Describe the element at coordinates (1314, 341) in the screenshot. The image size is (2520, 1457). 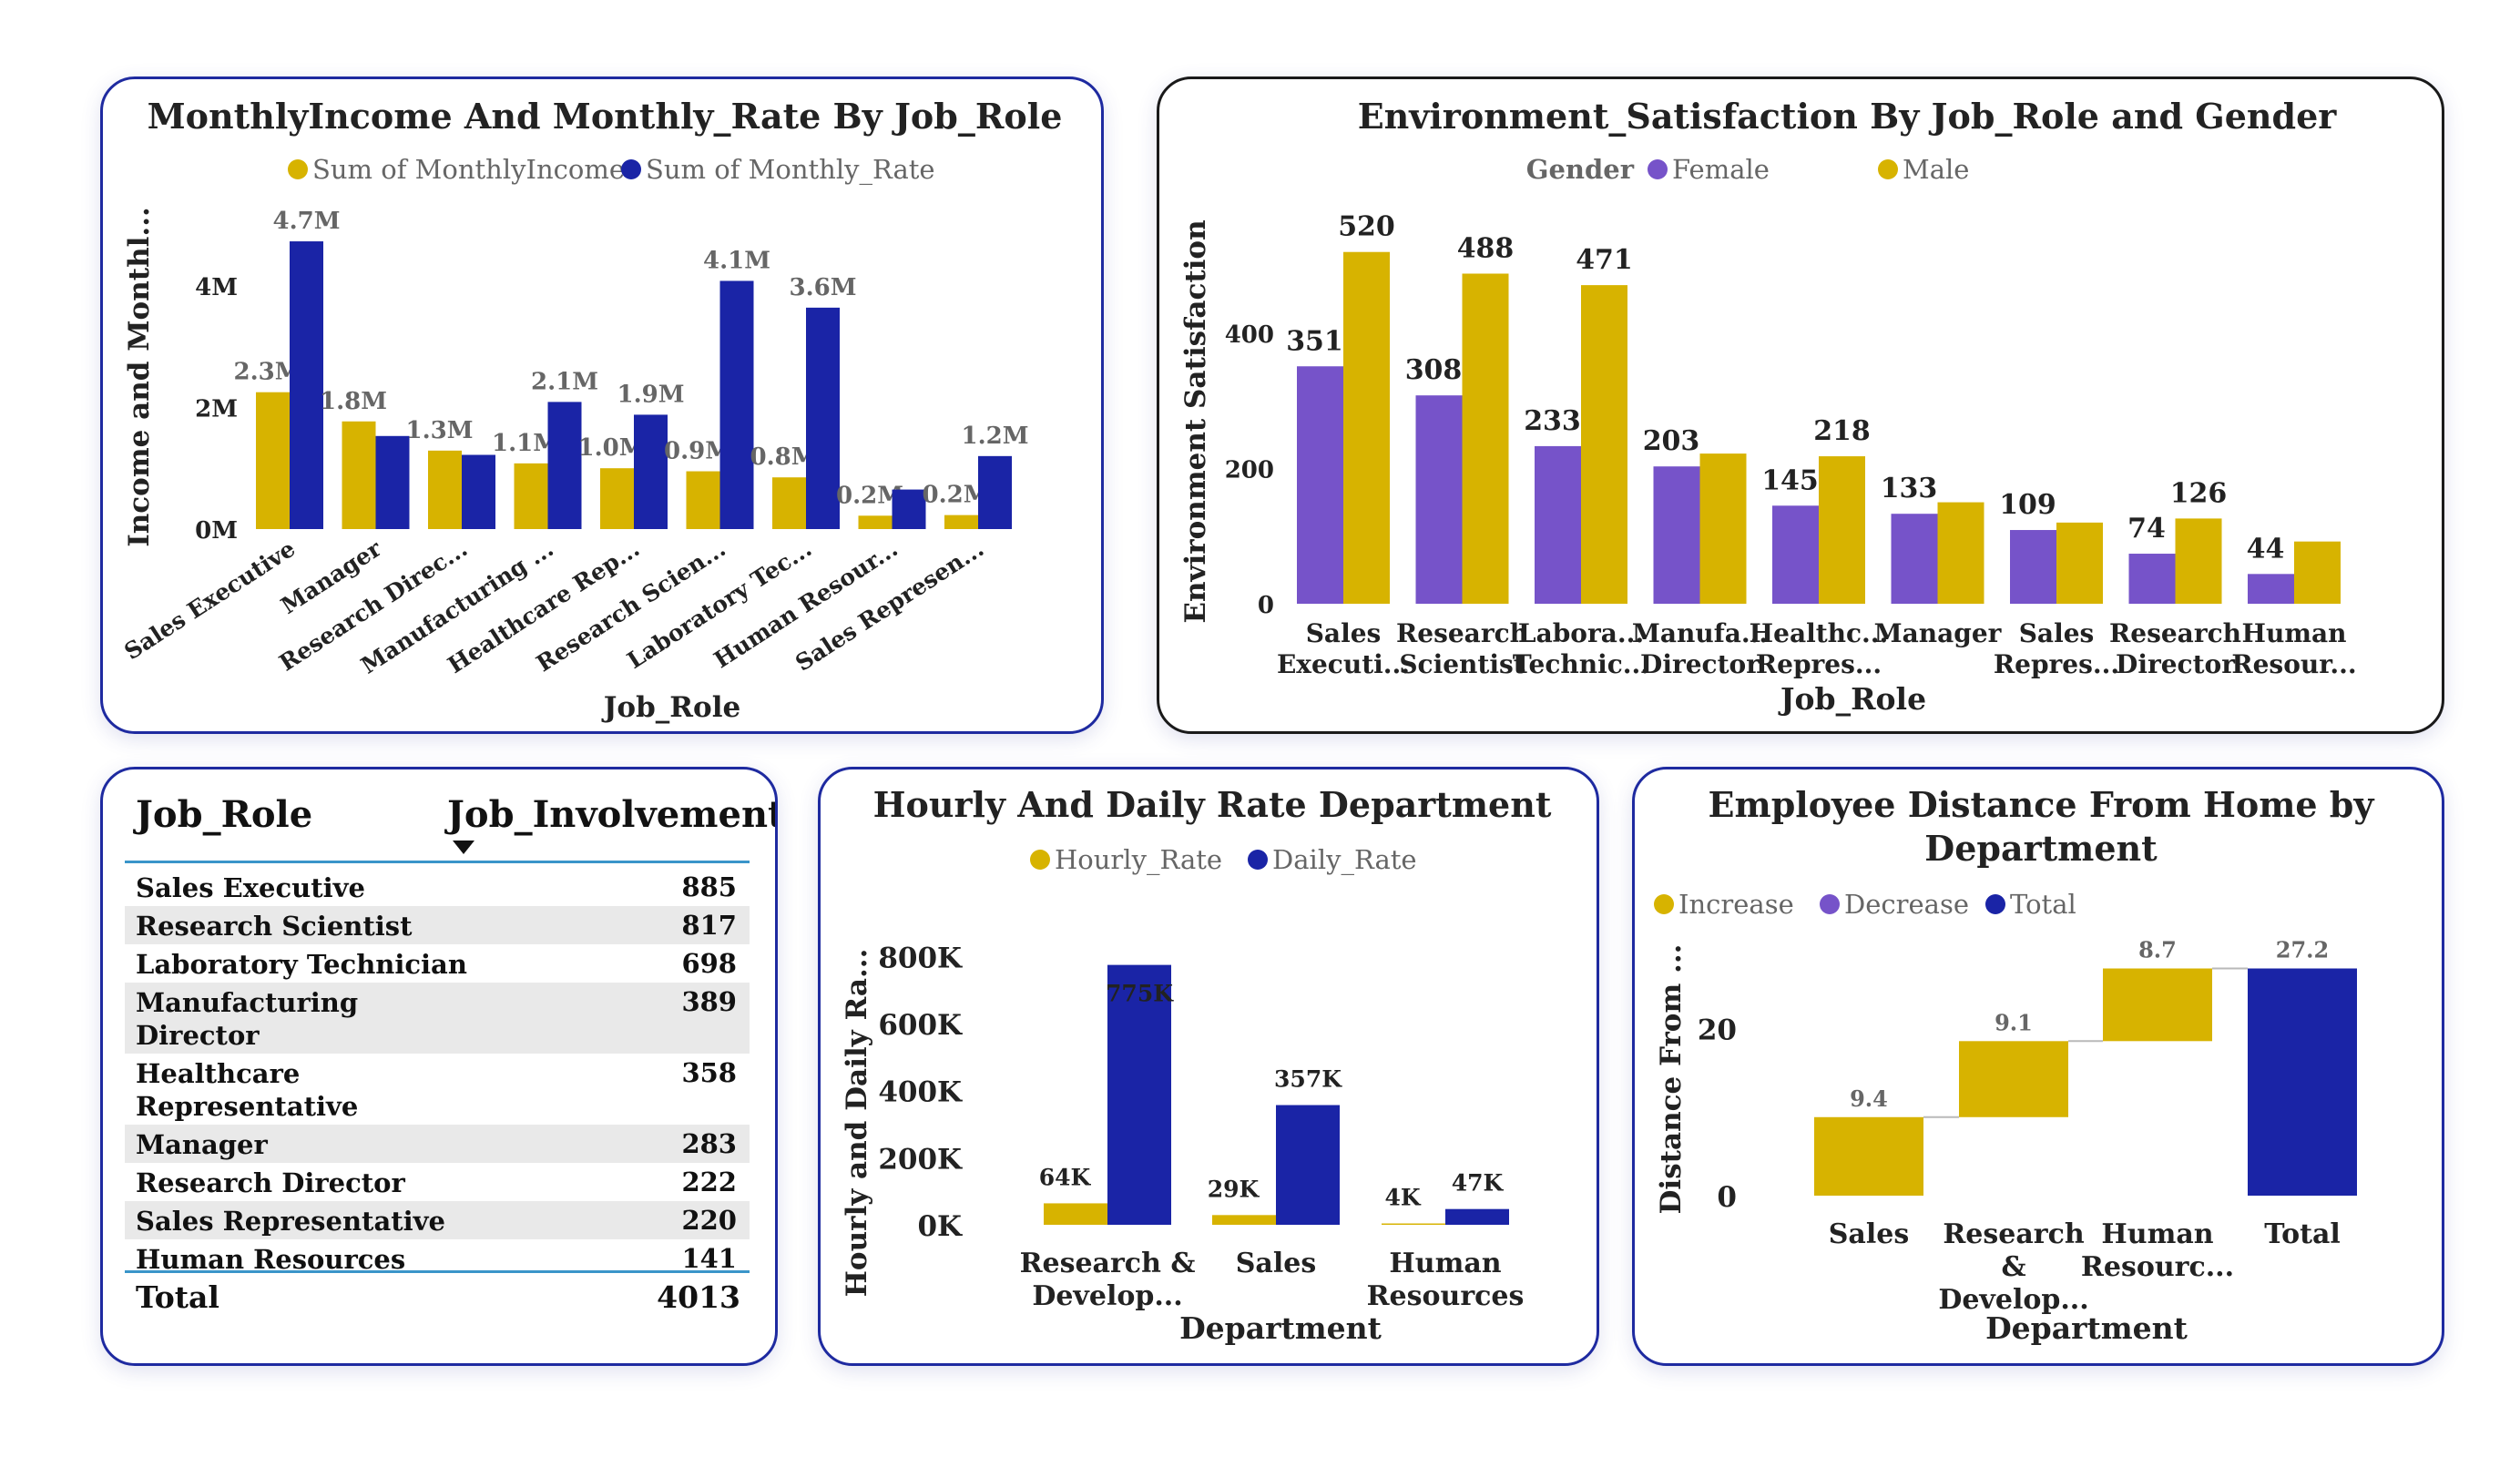
I see `data-label: 351` at that location.